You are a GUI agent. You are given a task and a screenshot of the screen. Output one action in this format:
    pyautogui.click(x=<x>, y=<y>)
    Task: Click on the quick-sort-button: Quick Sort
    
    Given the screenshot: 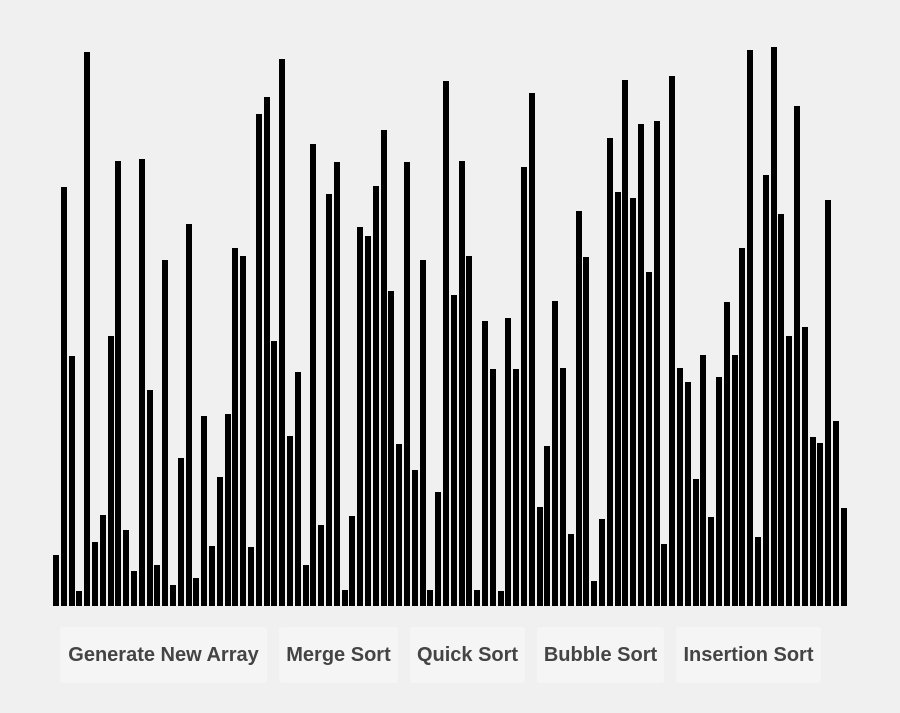 What is the action you would take?
    pyautogui.click(x=467, y=655)
    